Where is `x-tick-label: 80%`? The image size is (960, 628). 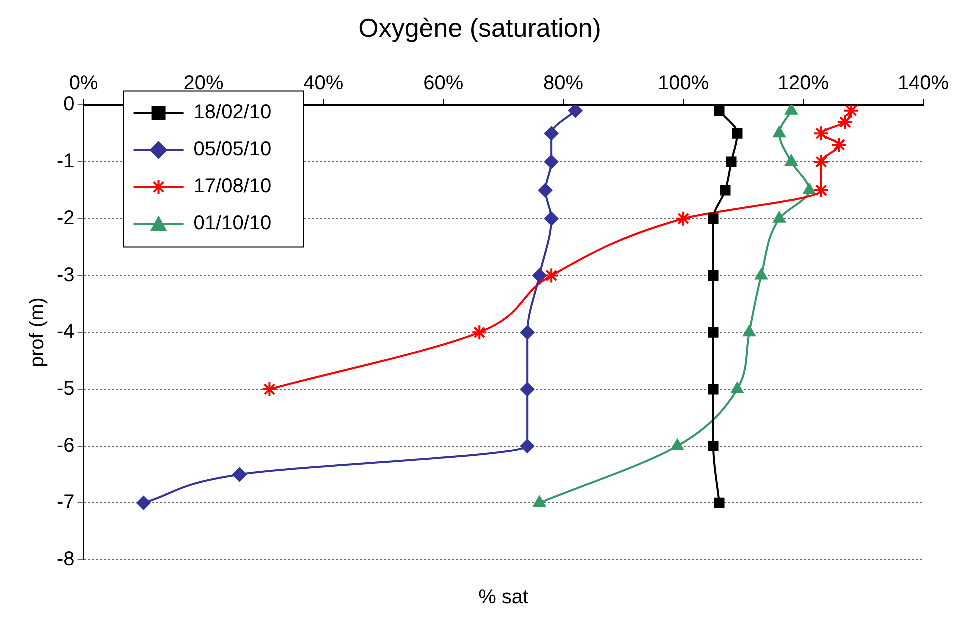
x-tick-label: 80% is located at coordinates (564, 83).